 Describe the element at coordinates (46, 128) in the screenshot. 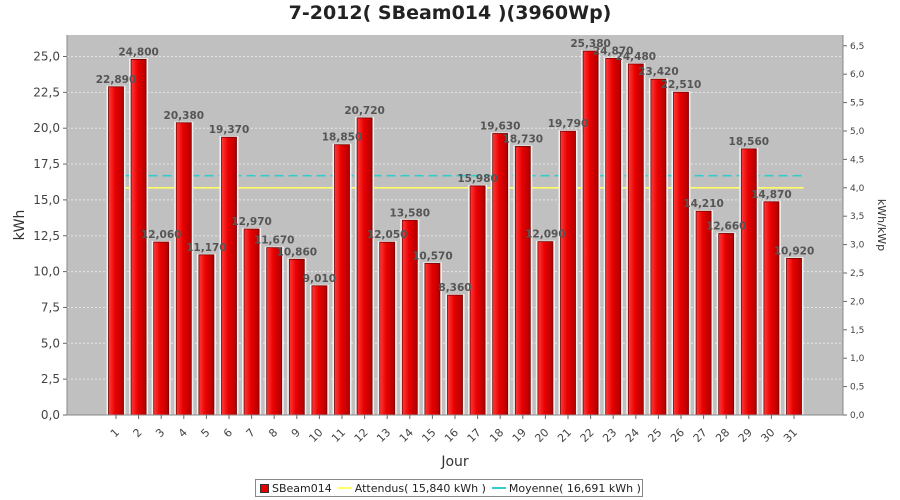

I see `y-tick-label: 20,0` at that location.